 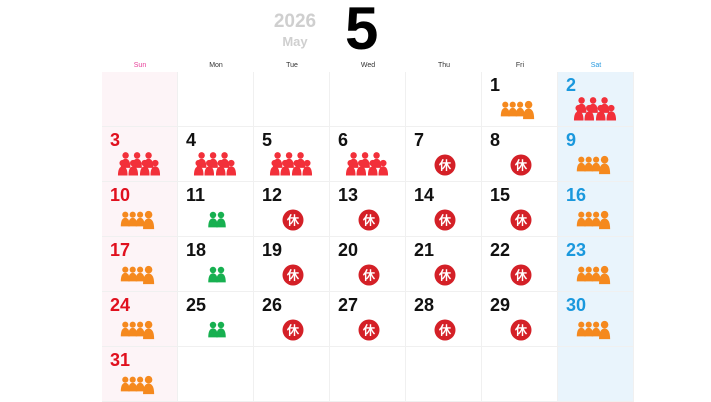 What do you see at coordinates (571, 140) in the screenshot?
I see `day-number: 9` at bounding box center [571, 140].